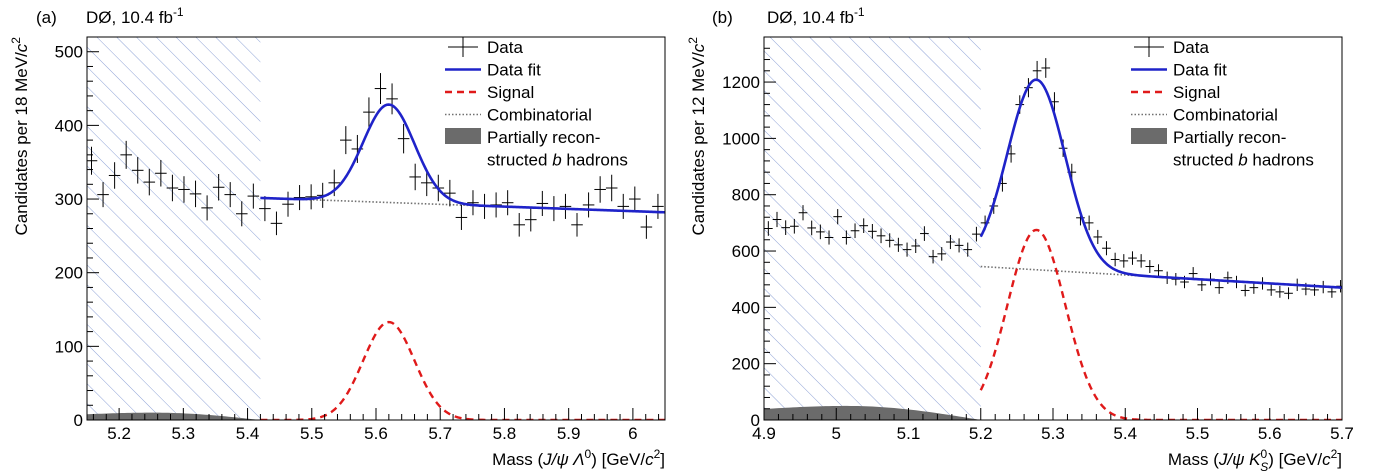  What do you see at coordinates (248, 433) in the screenshot?
I see `x-tick-label: 5.4` at bounding box center [248, 433].